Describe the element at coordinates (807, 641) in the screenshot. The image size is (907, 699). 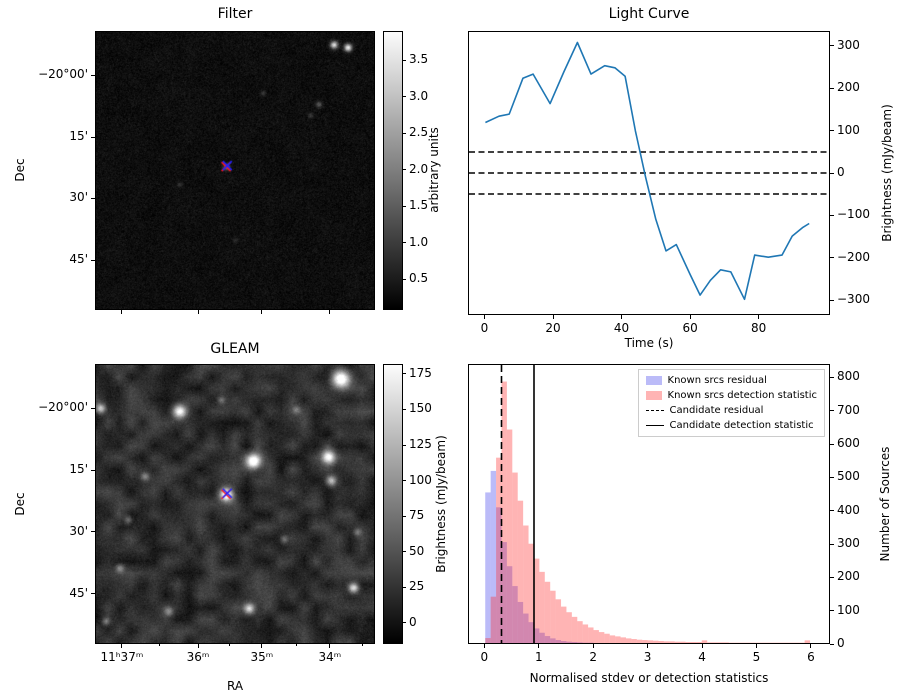
I see `hist-bar-s1-b59` at that location.